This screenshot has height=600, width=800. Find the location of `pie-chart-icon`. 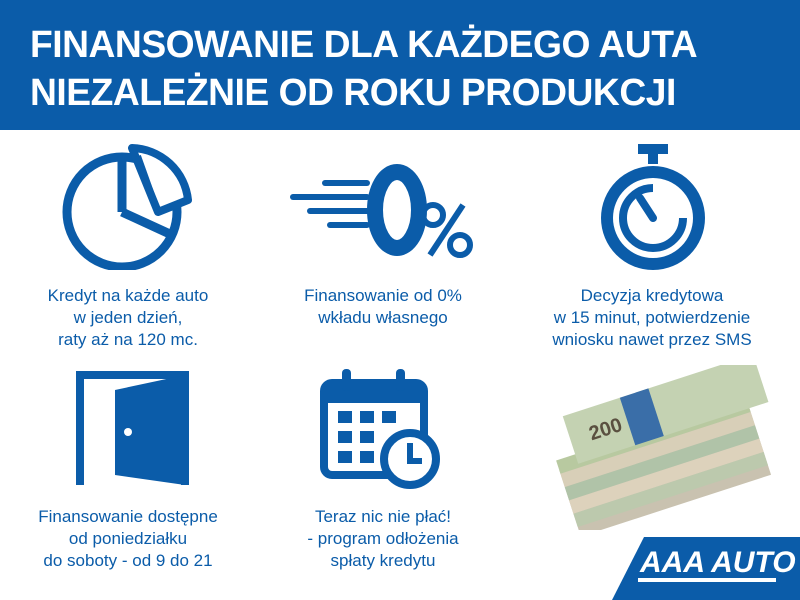

pie-chart-icon is located at coordinates (127, 207).